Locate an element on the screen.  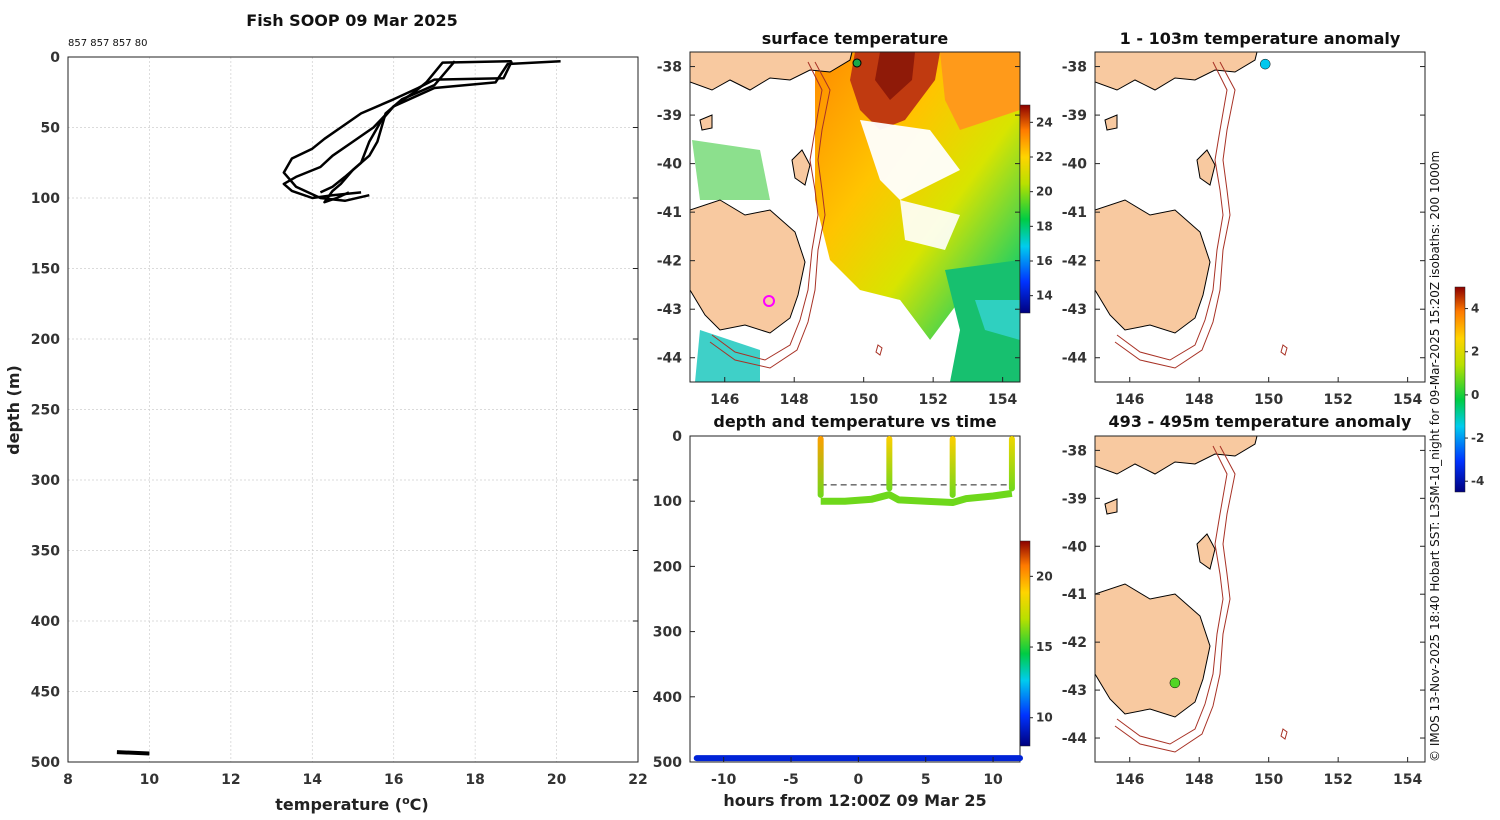
sst-colorbar-tick-label: 14 is located at coordinates (1044, 296).